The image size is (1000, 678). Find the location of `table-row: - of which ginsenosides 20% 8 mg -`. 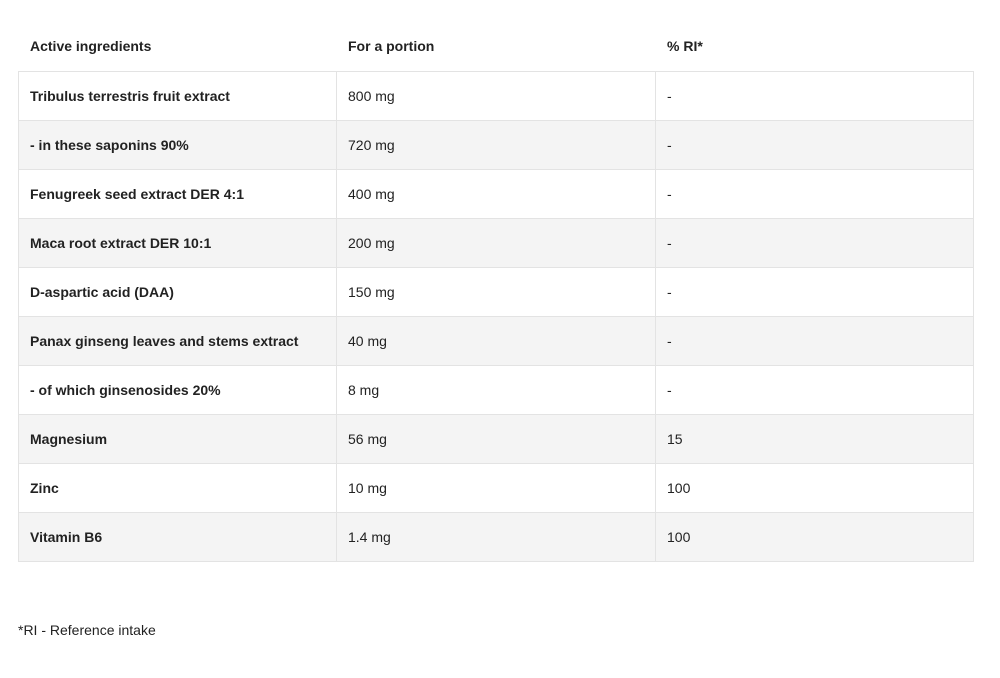

table-row: - of which ginsenosides 20% 8 mg - is located at coordinates (496, 390).